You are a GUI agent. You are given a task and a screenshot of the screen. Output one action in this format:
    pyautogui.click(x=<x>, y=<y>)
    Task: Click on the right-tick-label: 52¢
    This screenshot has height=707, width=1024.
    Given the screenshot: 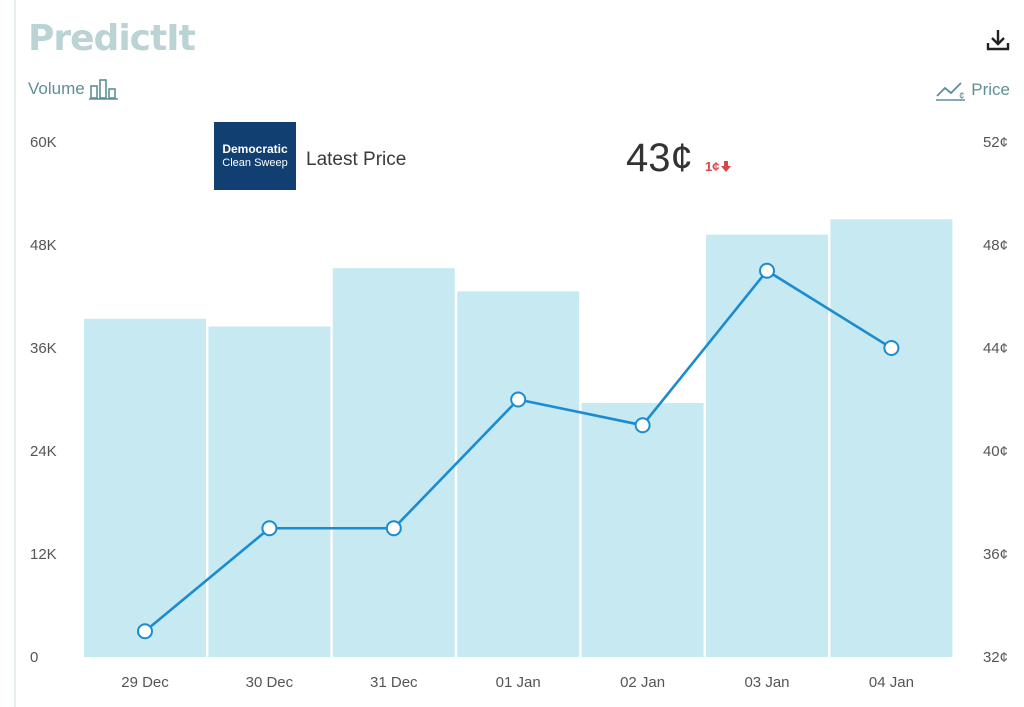 What is the action you would take?
    pyautogui.click(x=995, y=142)
    